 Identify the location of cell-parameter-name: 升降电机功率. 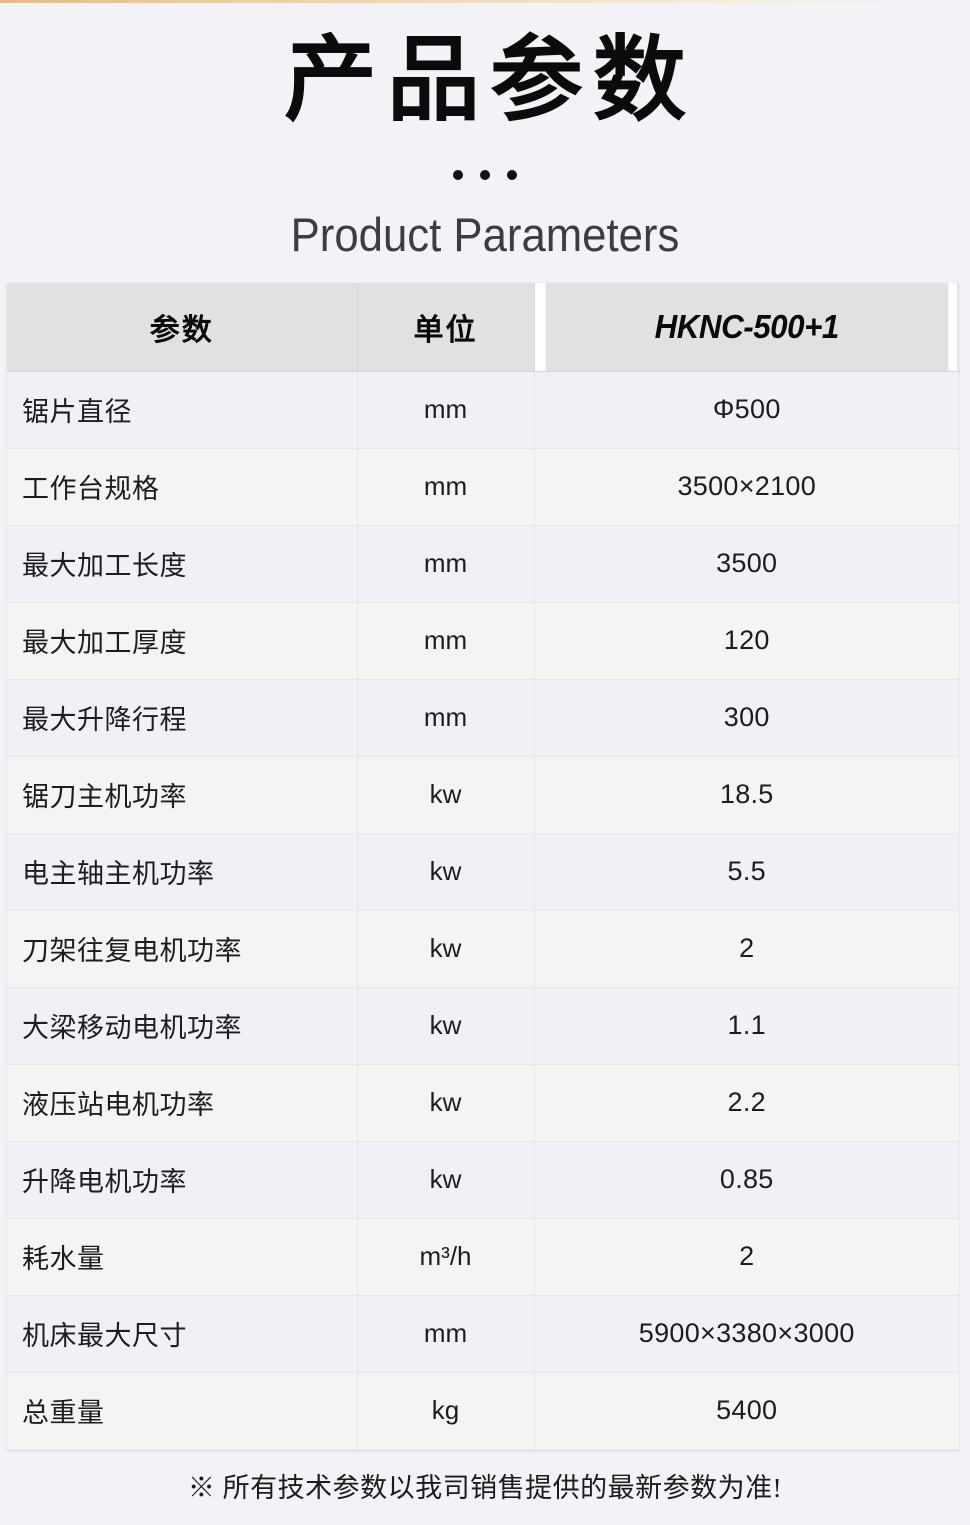
(182, 1180).